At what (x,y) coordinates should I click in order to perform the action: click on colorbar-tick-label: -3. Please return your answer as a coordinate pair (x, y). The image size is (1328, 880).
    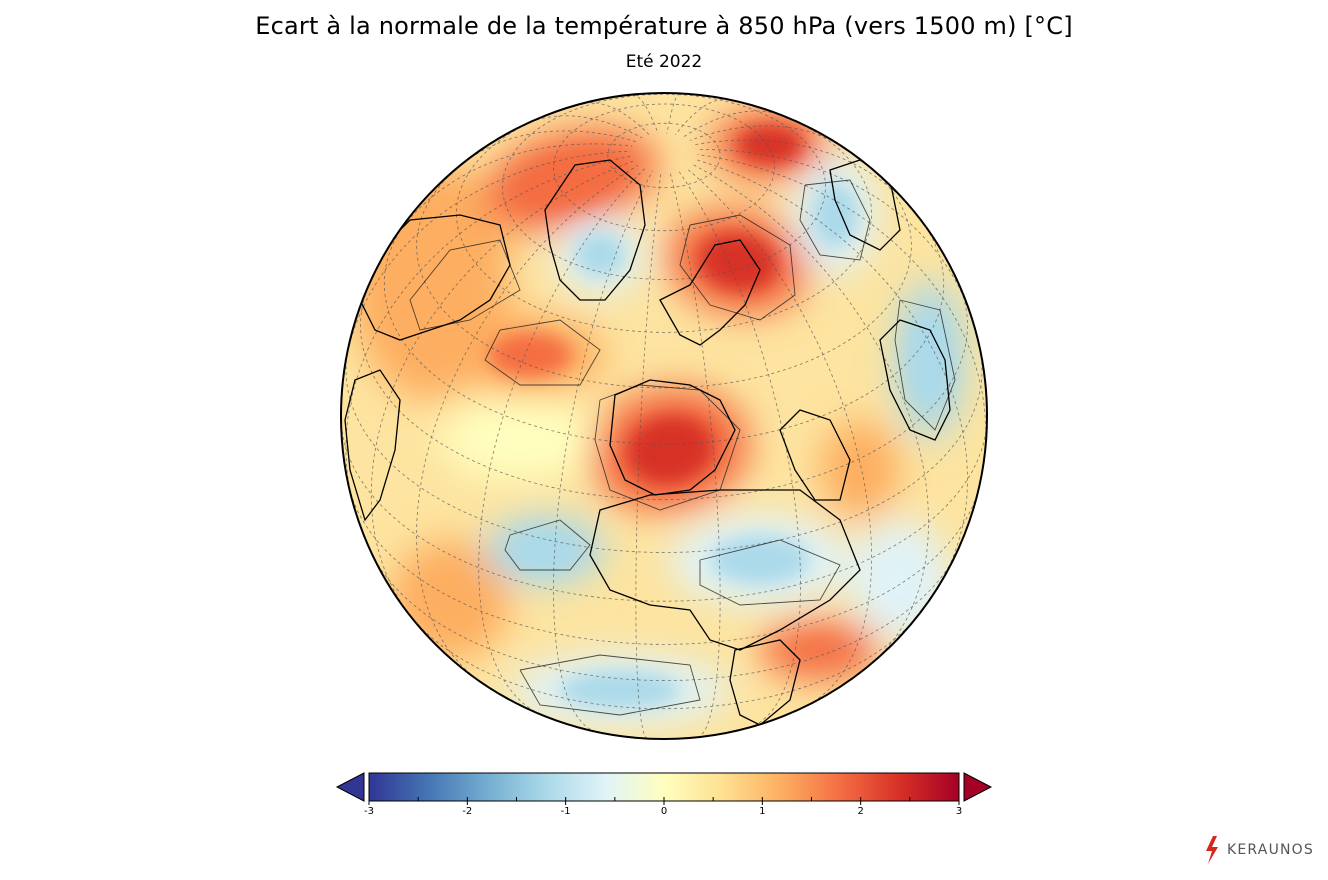
    Looking at the image, I should click on (369, 811).